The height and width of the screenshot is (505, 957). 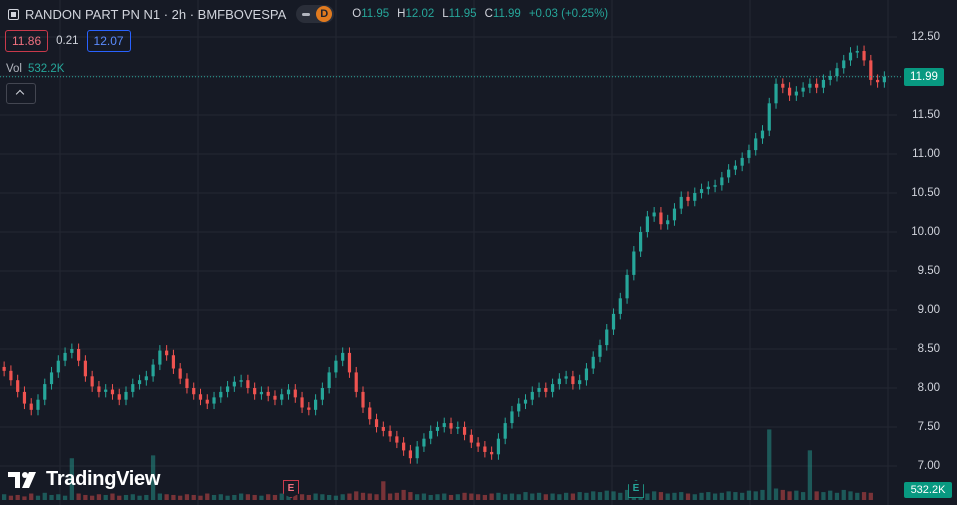 I want to click on price-tick-label: 7.00, so click(x=928, y=466).